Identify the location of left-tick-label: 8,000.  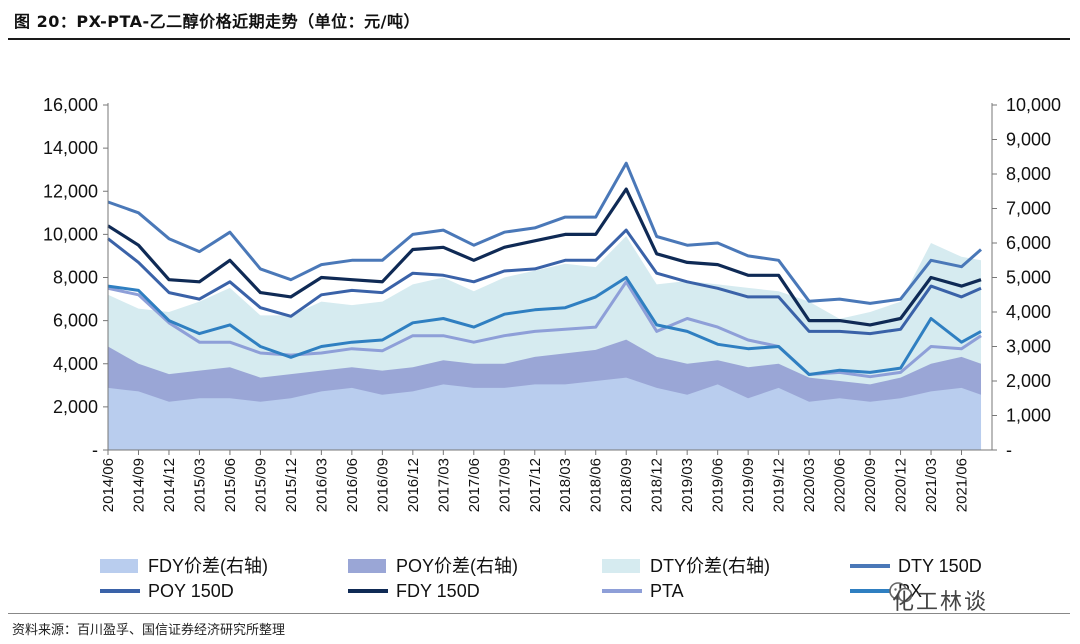
(75, 278).